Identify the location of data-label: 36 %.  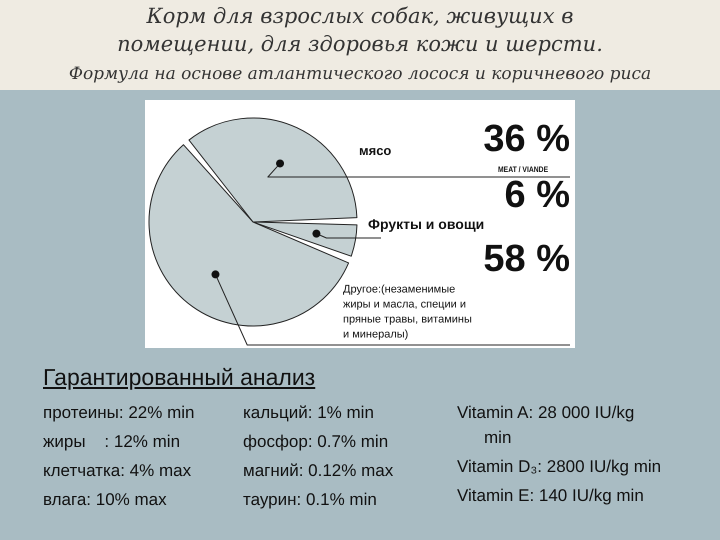
(526, 139).